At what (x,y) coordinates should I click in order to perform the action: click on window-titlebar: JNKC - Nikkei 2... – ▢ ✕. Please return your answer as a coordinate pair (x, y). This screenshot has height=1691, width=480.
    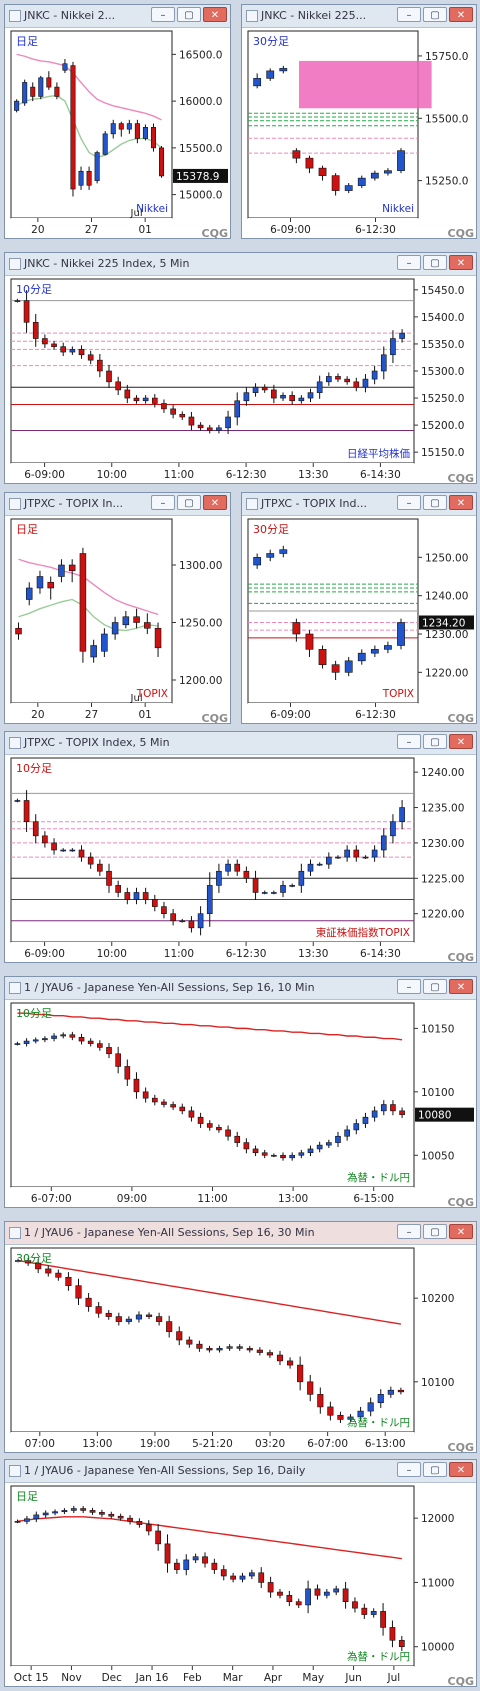
    Looking at the image, I should click on (117, 16).